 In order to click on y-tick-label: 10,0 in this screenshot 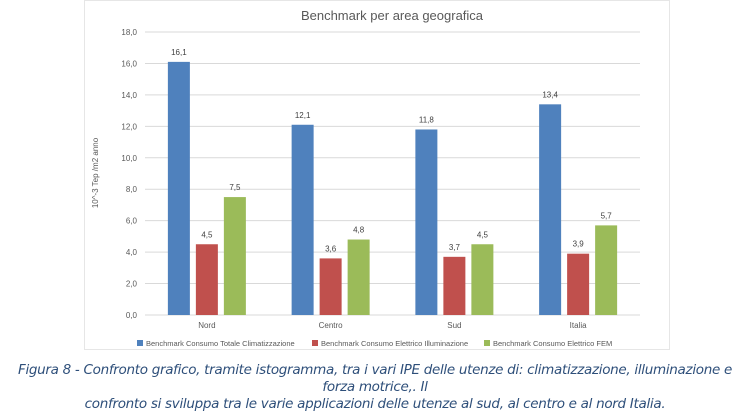, I will do `click(129, 158)`.